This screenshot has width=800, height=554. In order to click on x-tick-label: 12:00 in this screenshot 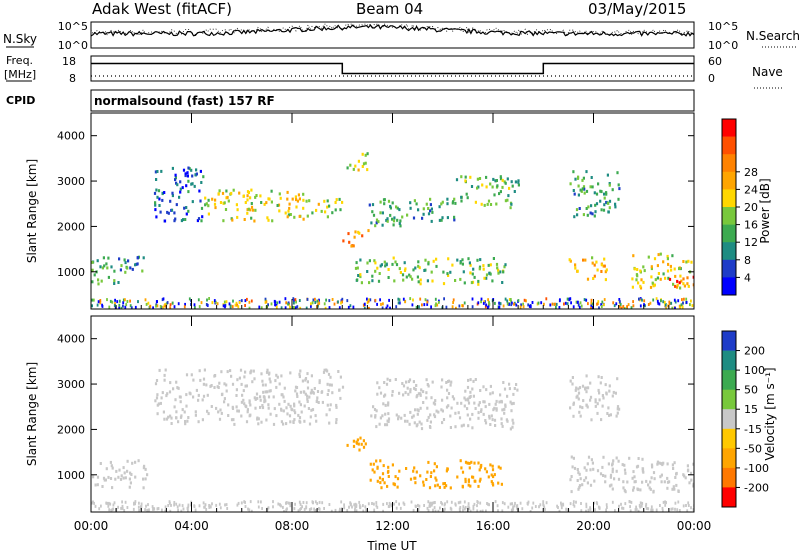, I will do `click(392, 526)`.